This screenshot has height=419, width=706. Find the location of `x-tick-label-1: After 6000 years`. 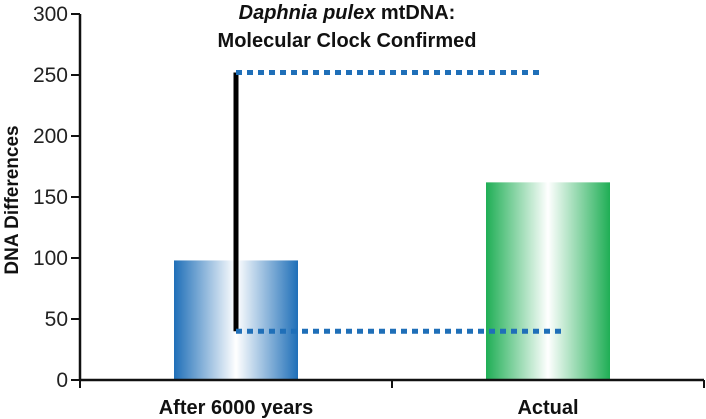

x-tick-label-1: After 6000 years is located at coordinates (236, 408).